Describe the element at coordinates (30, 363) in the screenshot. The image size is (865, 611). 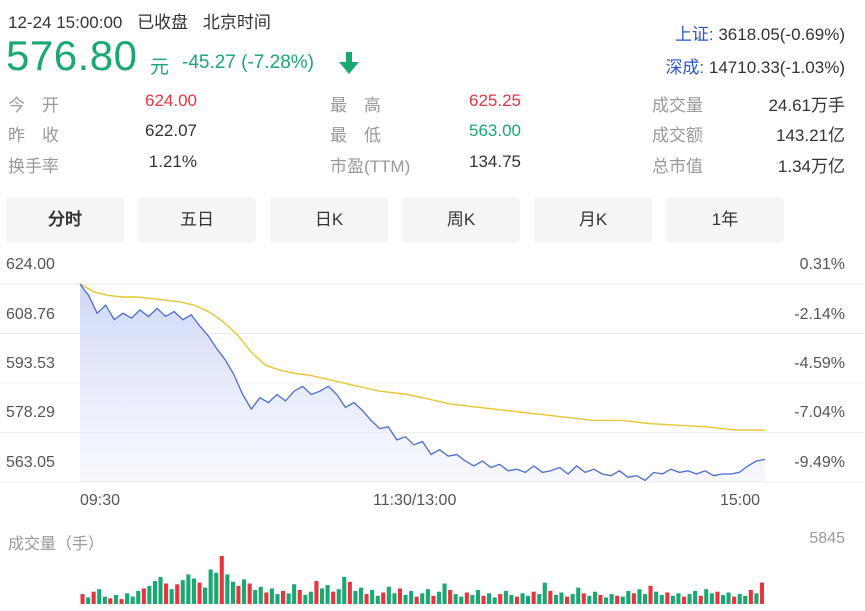
I see `y-left-tick: 593.53` at that location.